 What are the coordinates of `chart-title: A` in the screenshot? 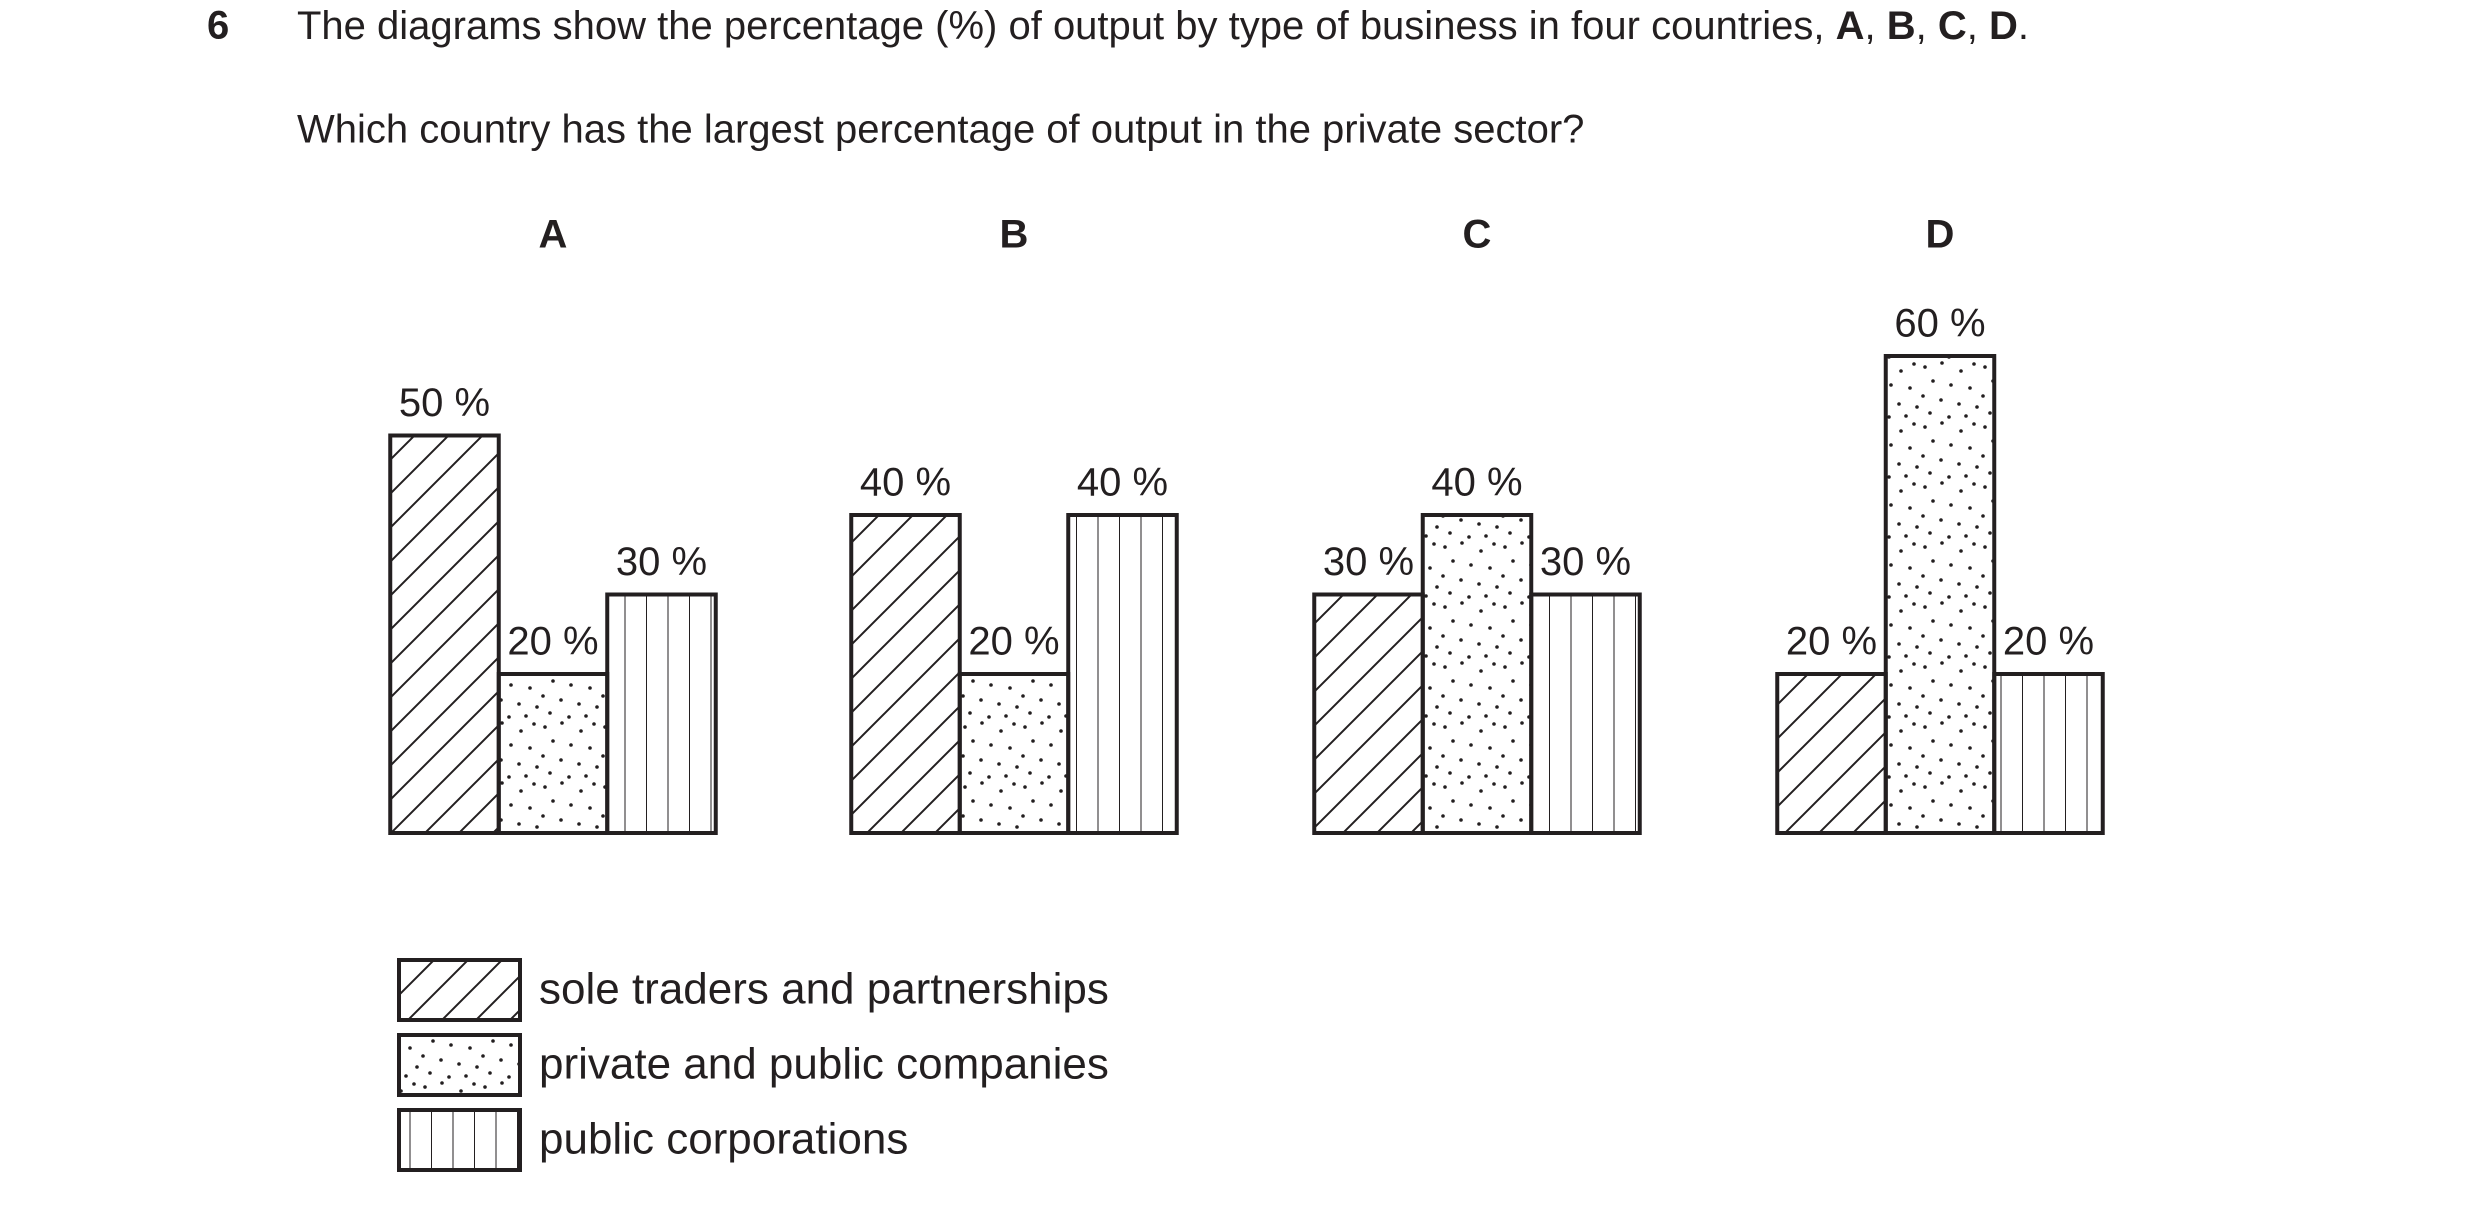 It's located at (553, 235).